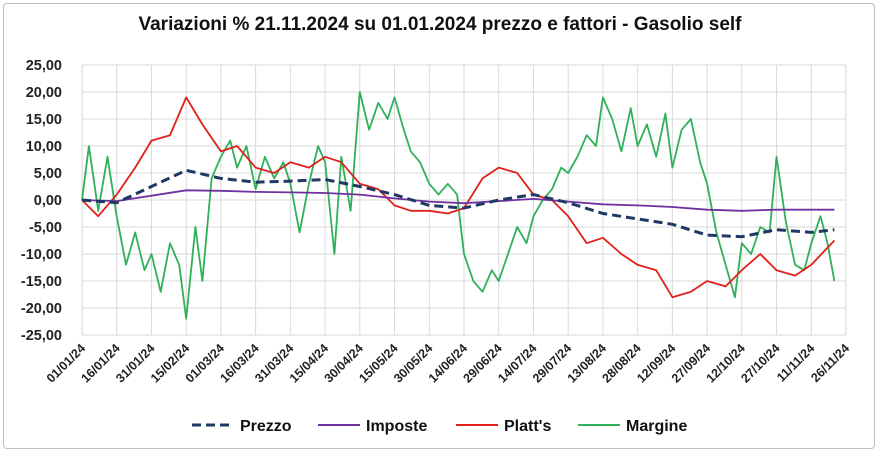 The height and width of the screenshot is (454, 880). I want to click on y-tick-label: 15,00, so click(44, 120).